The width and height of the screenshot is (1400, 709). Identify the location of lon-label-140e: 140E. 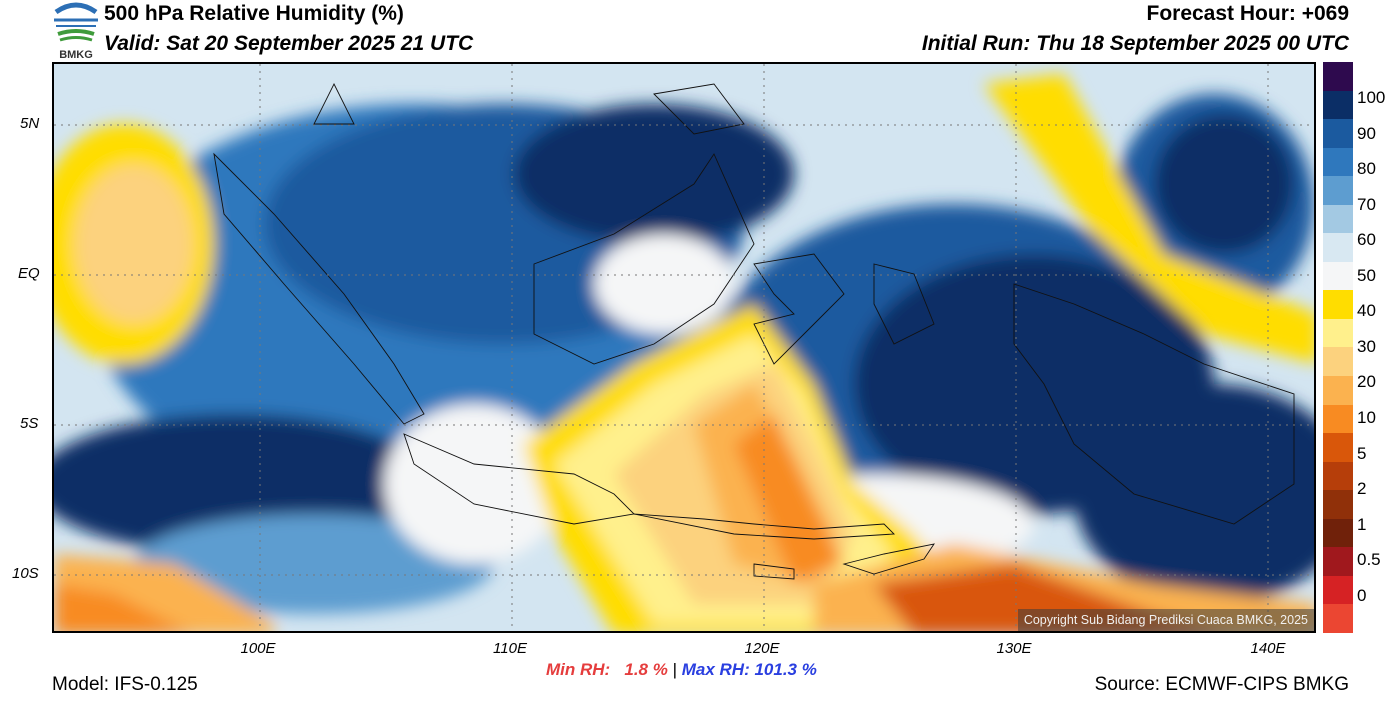
(1268, 648).